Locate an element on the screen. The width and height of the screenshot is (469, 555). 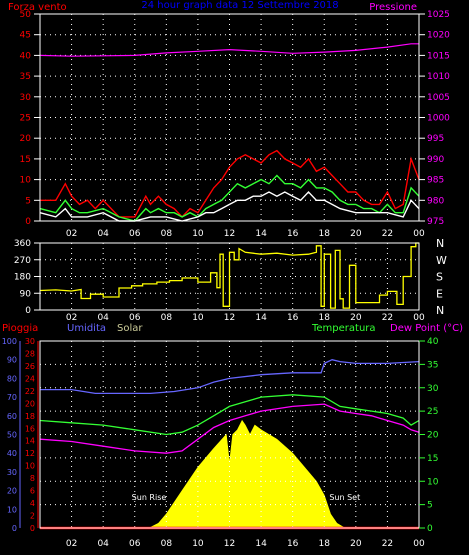
right-tick-980: 980 is located at coordinates (435, 201).